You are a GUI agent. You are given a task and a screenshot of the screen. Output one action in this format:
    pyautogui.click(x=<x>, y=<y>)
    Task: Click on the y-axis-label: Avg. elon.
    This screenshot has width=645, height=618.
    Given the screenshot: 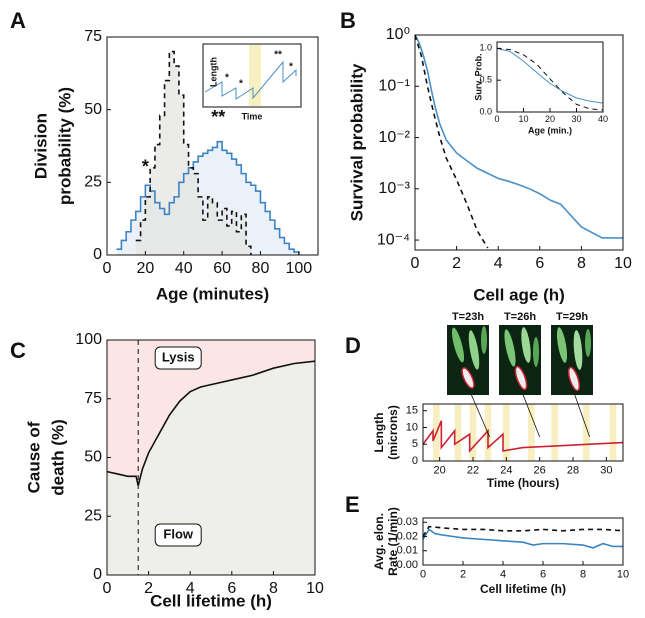 What is the action you would take?
    pyautogui.click(x=379, y=541)
    